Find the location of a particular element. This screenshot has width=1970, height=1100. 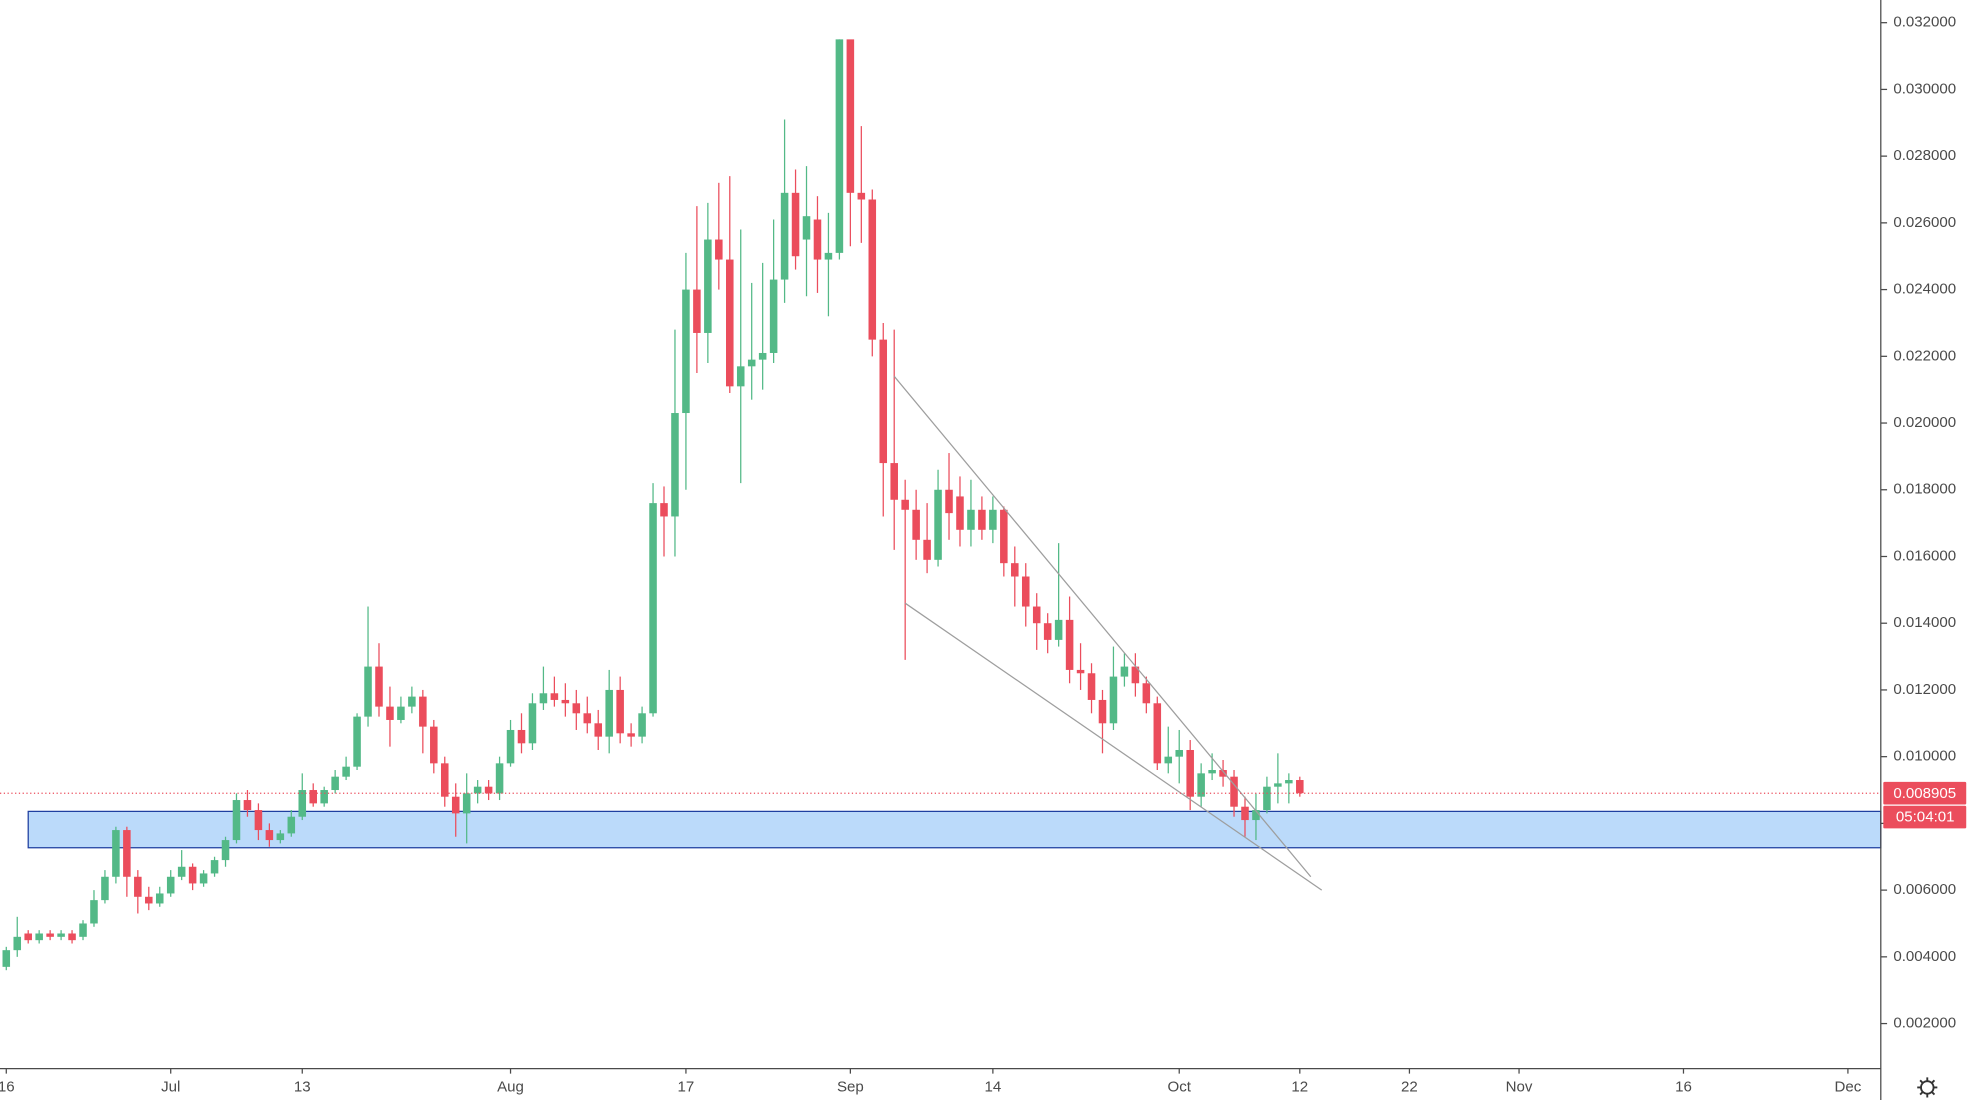

y-tick-label: 0.006000 is located at coordinates (1924, 889).